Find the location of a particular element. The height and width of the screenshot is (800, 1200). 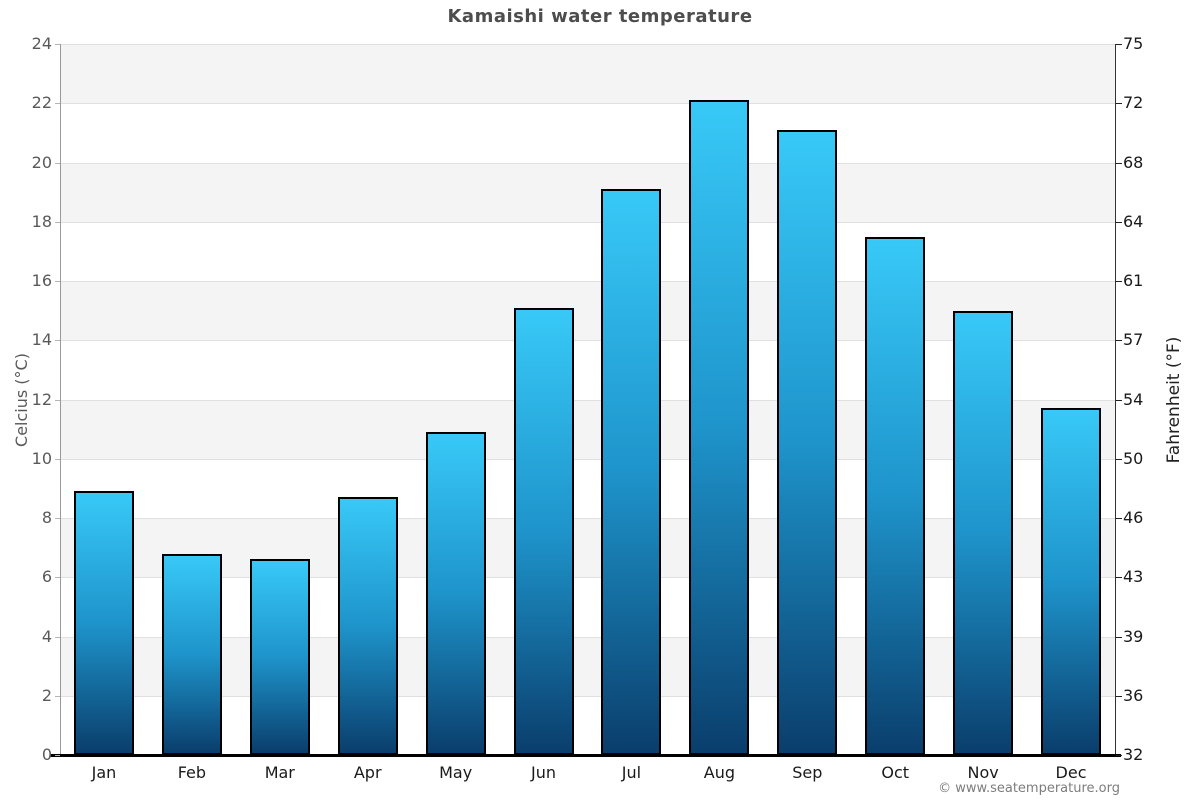

bar-dec is located at coordinates (1071, 581).